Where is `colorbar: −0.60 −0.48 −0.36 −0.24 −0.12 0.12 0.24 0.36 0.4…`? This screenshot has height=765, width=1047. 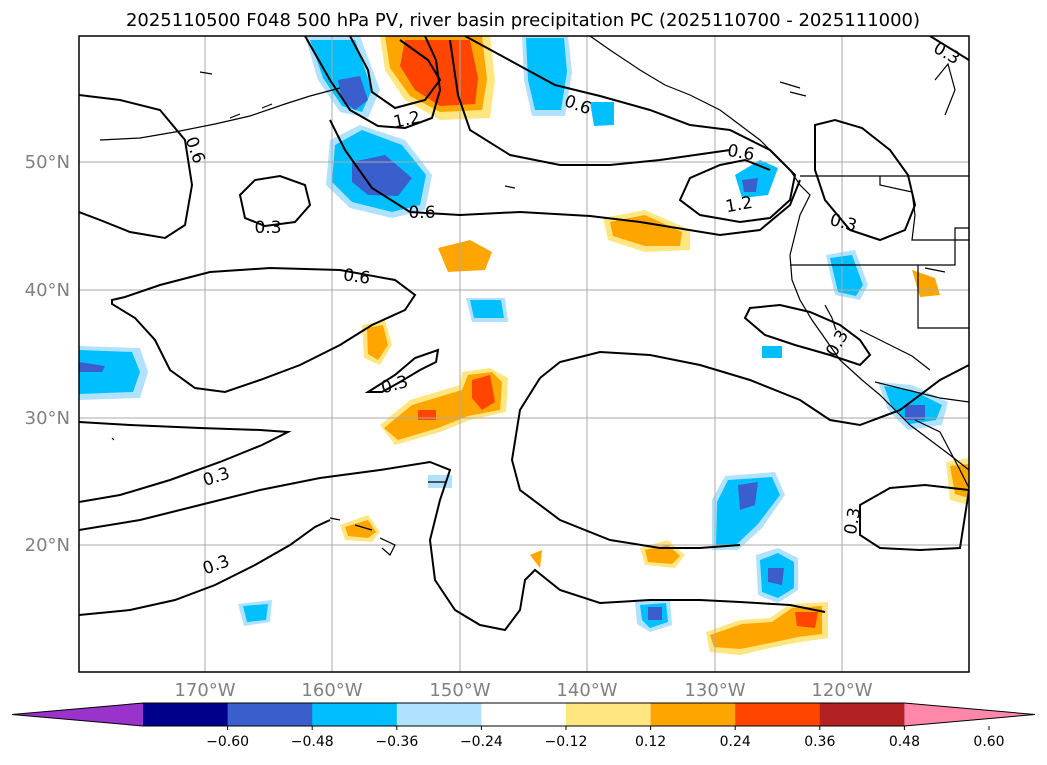
colorbar: −0.60 −0.48 −0.36 −0.24 −0.12 0.12 0.24 0.36 0.4… is located at coordinates (523, 726).